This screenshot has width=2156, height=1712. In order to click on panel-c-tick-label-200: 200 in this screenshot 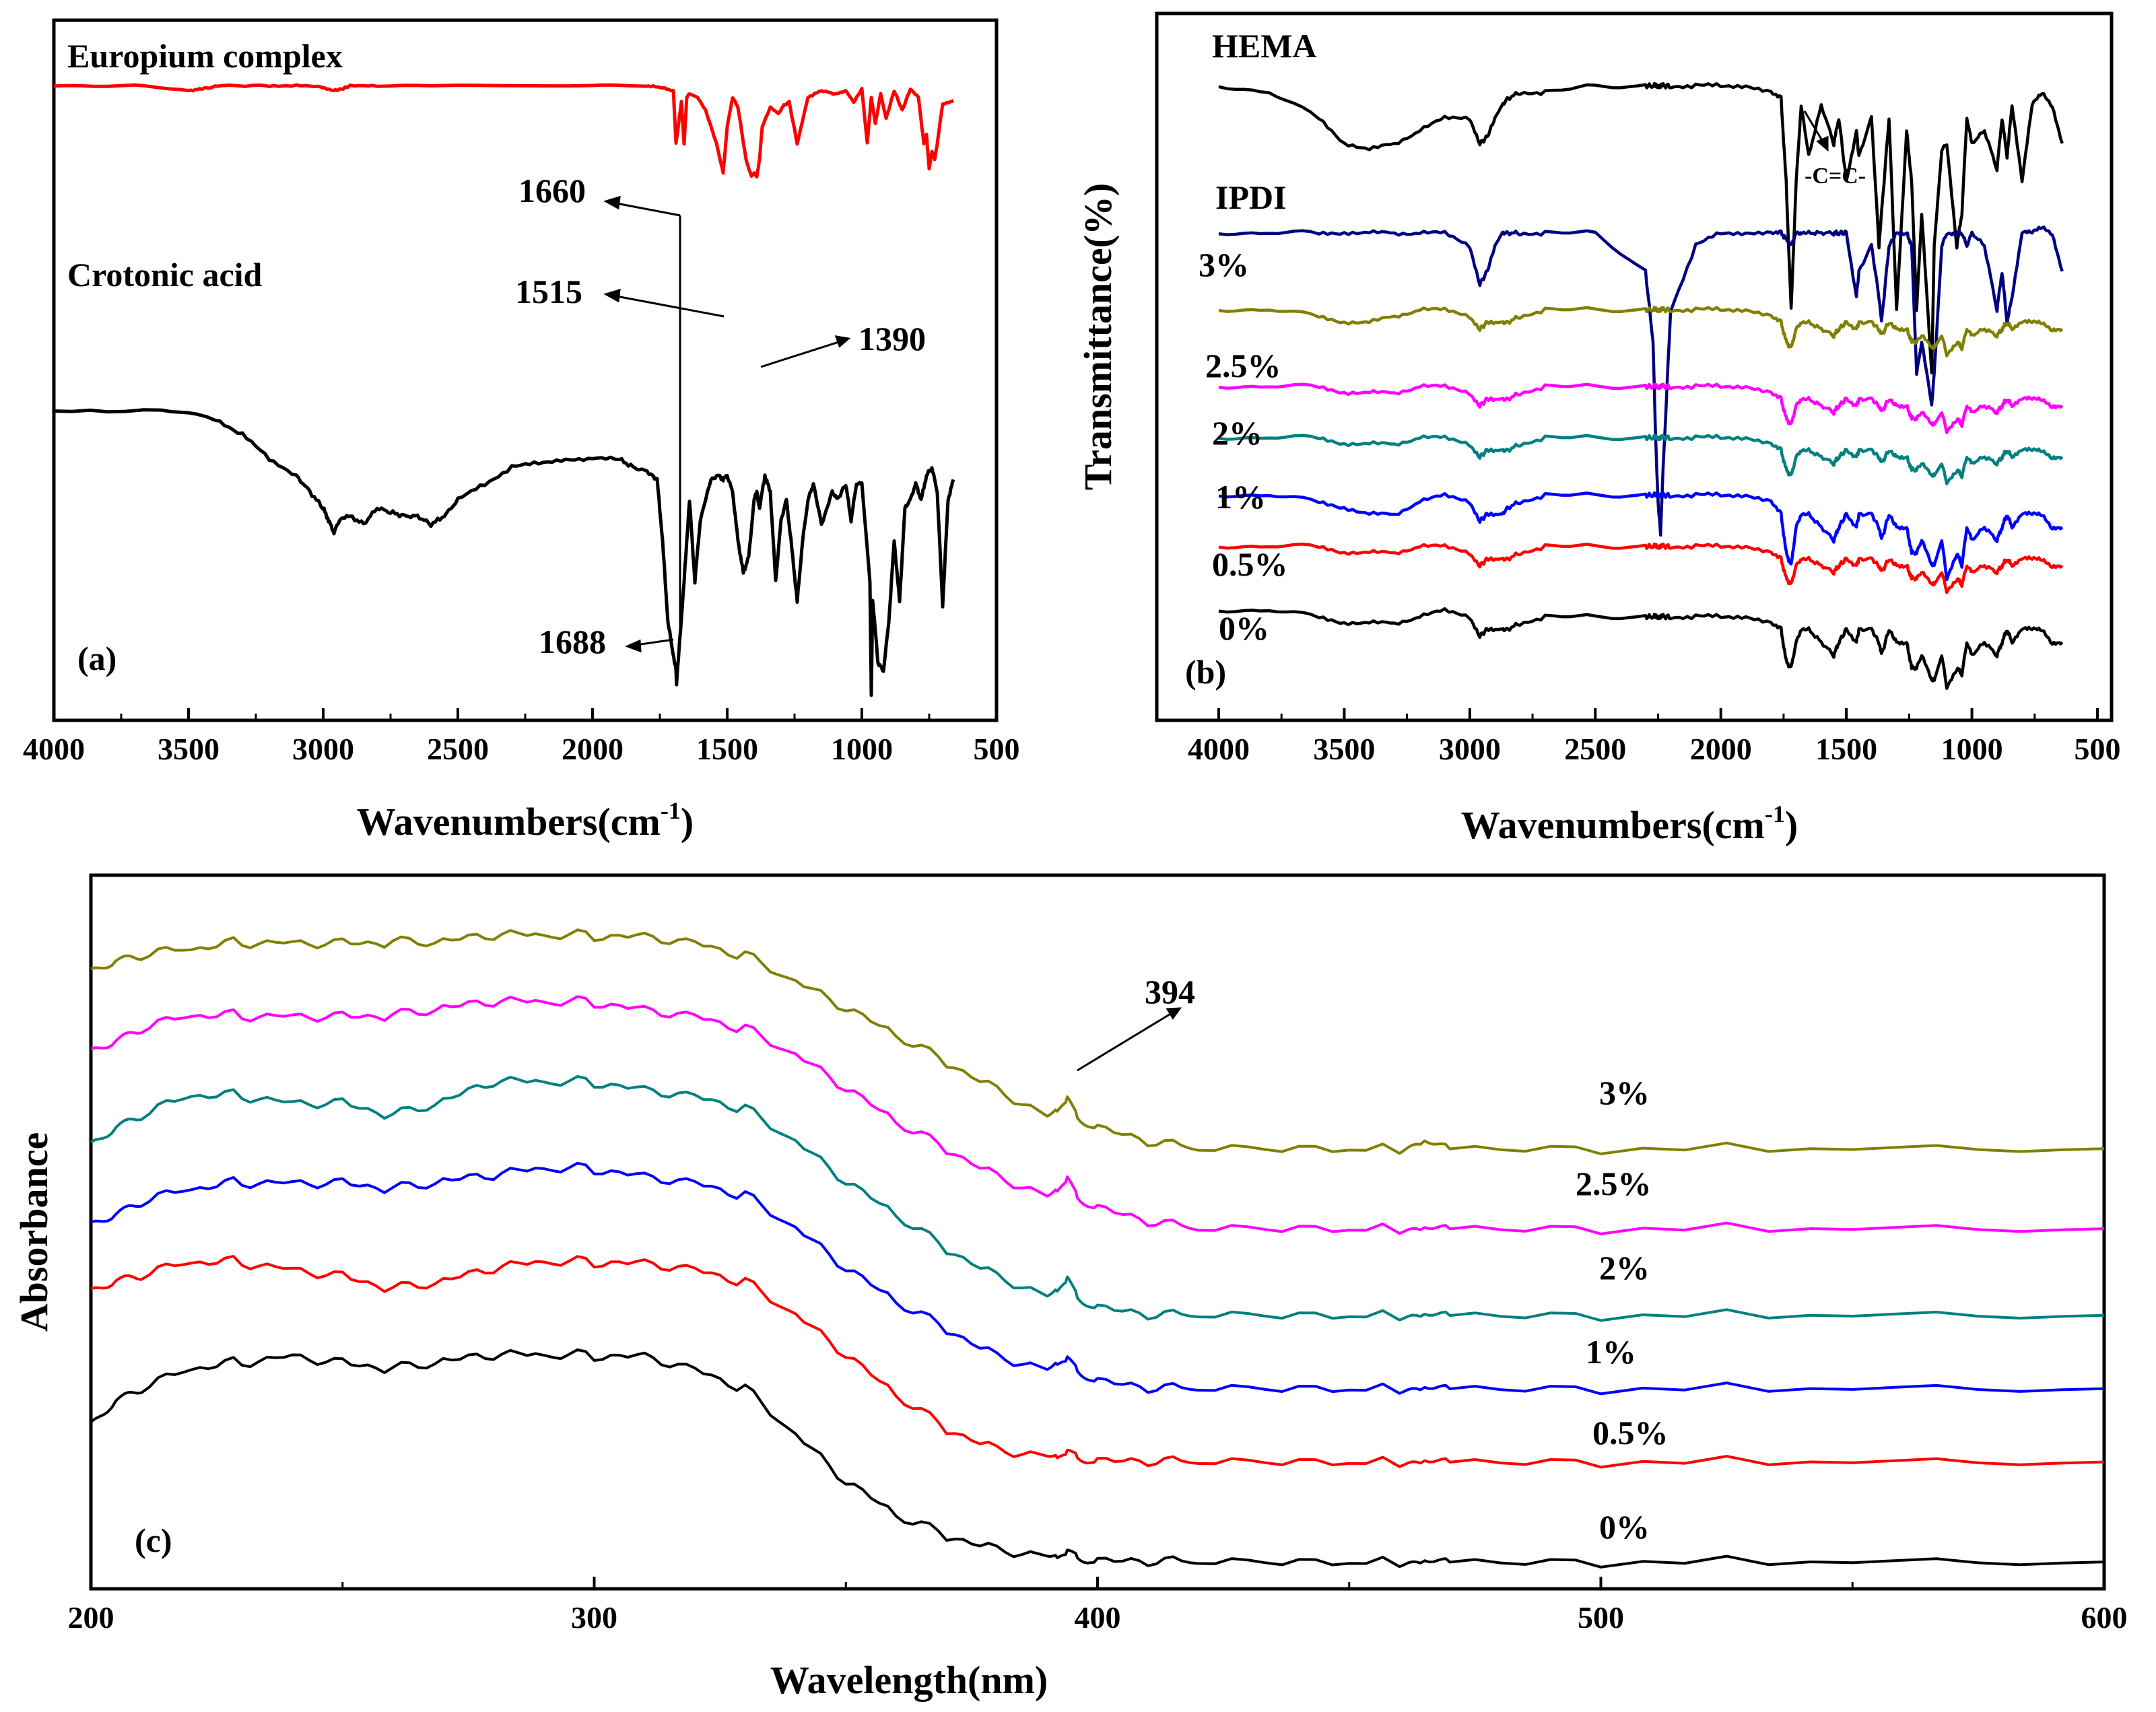, I will do `click(91, 1617)`.